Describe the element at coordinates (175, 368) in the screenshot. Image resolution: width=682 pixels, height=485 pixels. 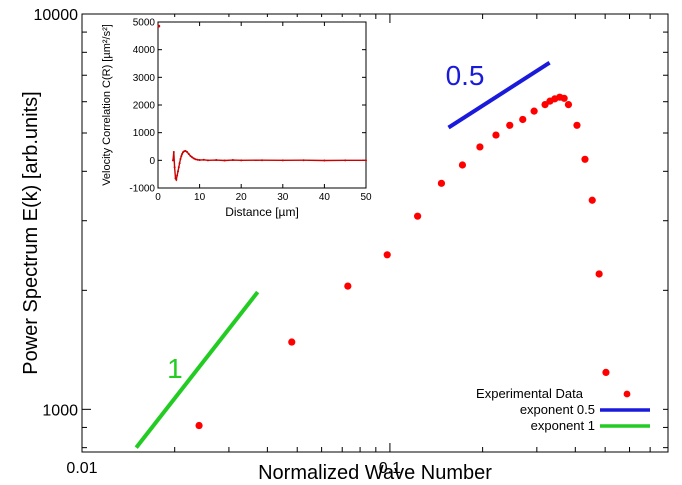
I see `slope-annotation: 1` at that location.